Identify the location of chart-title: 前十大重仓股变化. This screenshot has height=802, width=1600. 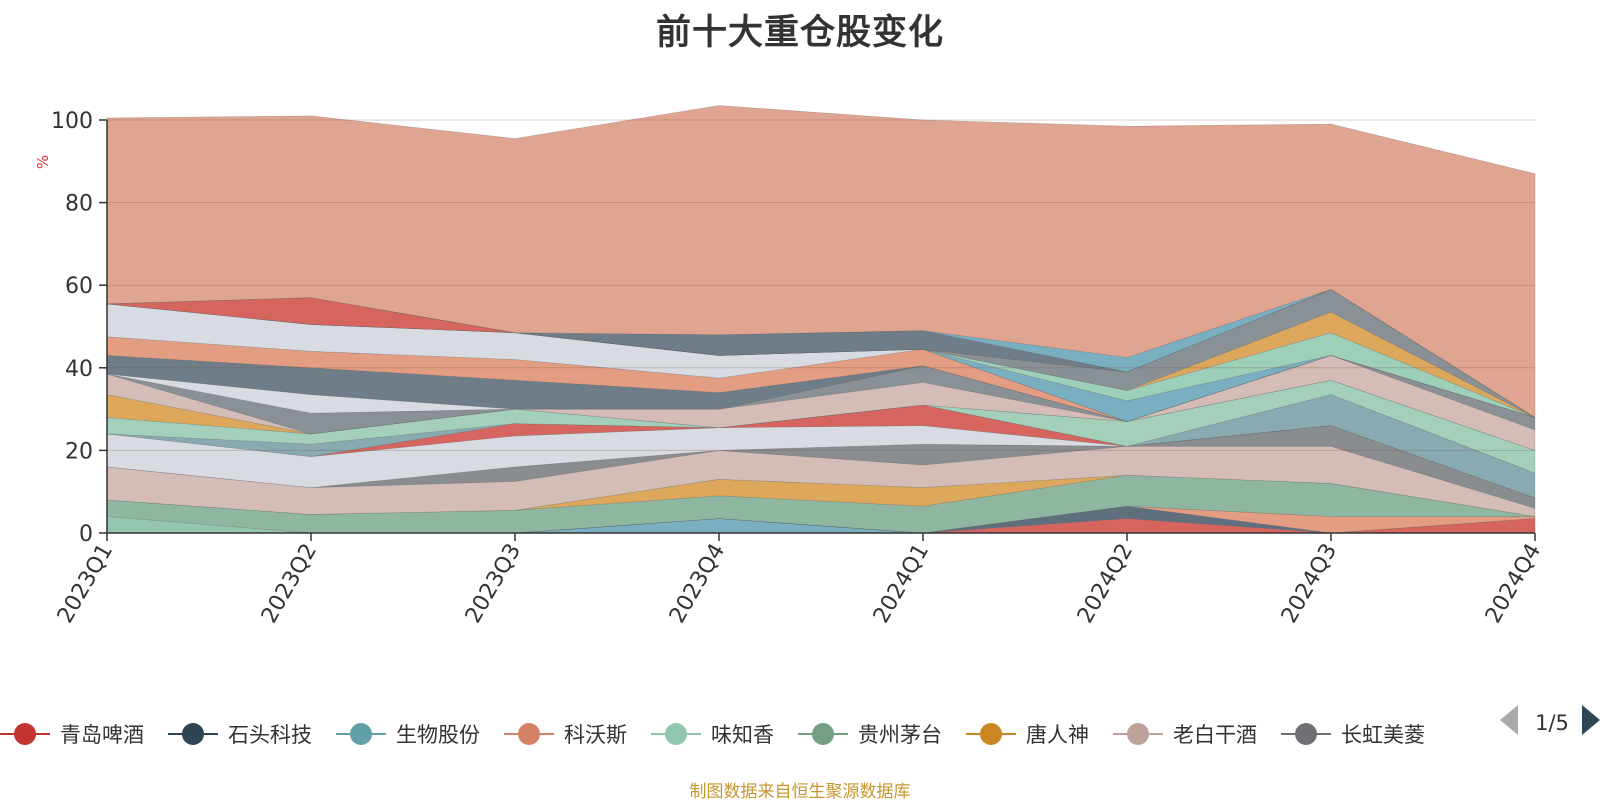
(799, 33).